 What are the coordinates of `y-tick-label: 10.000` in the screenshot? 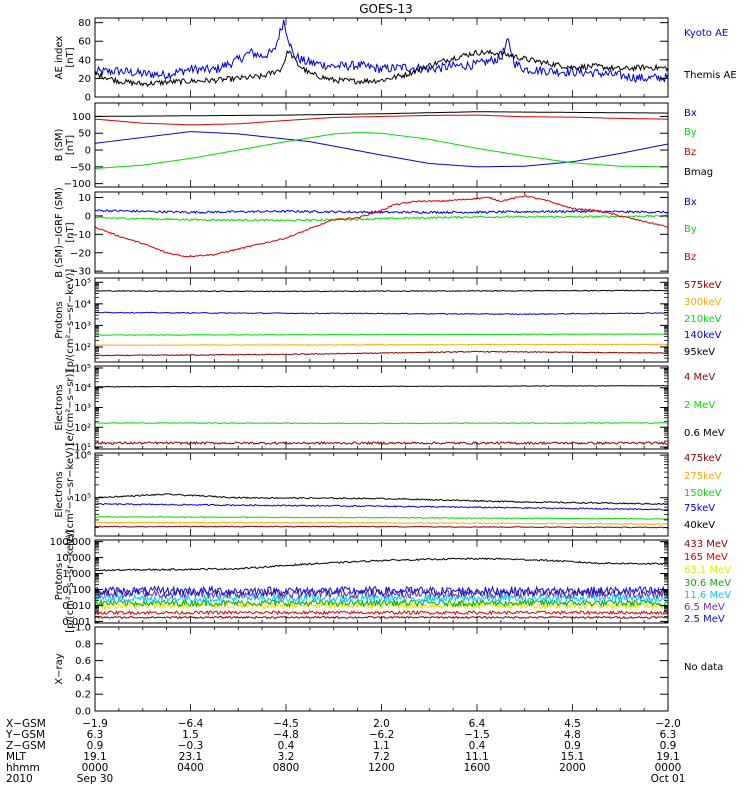 It's located at (73, 558).